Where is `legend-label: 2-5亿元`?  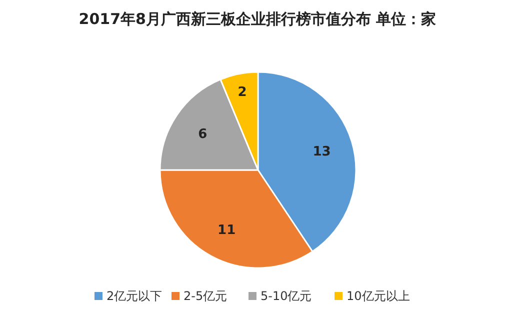
legend-label: 2-5亿元 is located at coordinates (206, 296).